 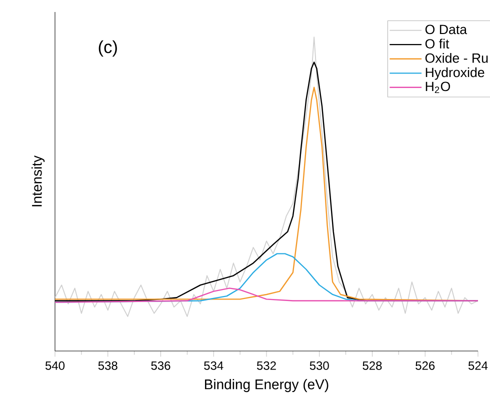 What do you see at coordinates (438, 88) in the screenshot?
I see `legend-label: H$_{2}$O` at bounding box center [438, 88].